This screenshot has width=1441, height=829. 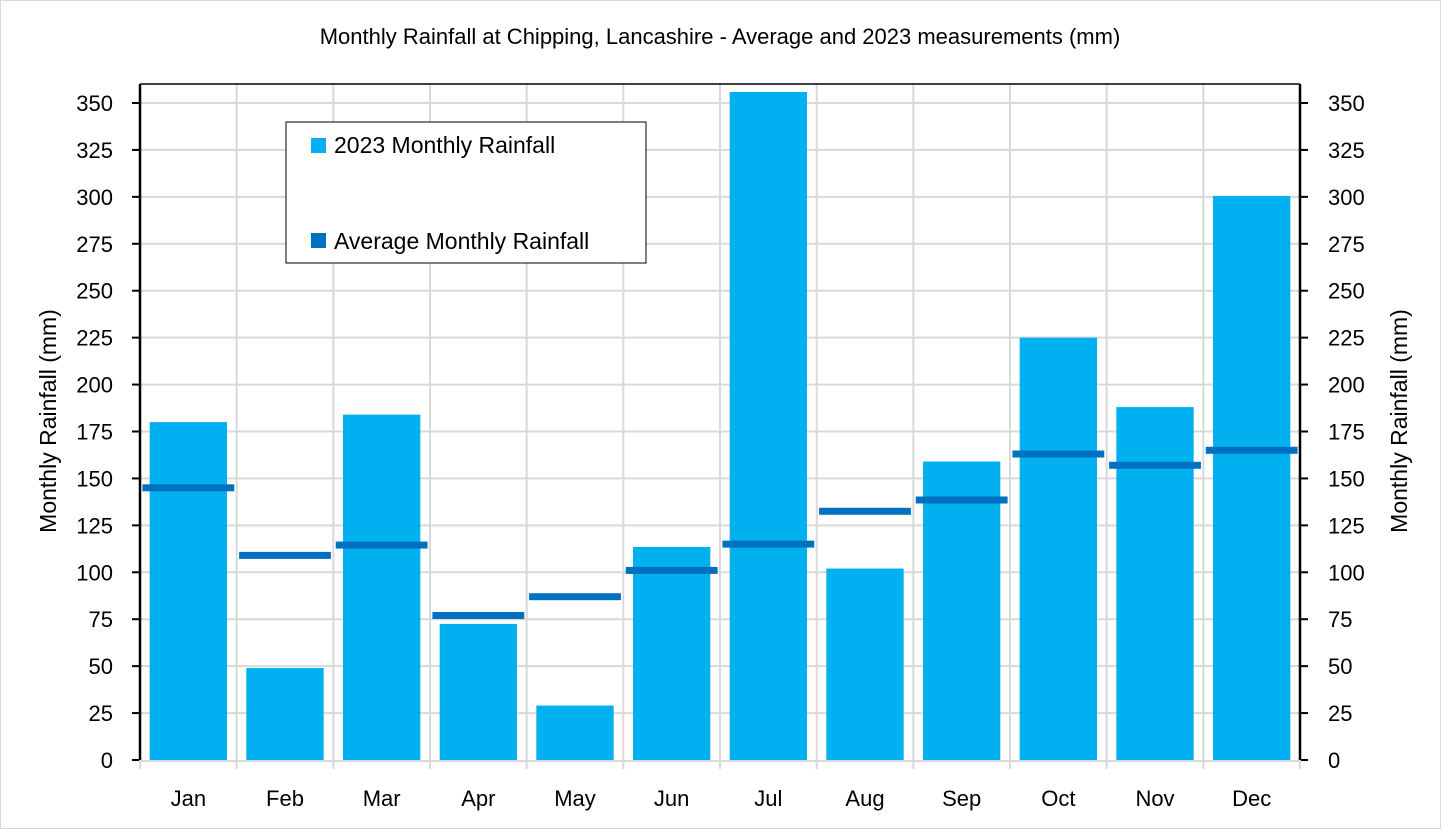 What do you see at coordinates (318, 240) in the screenshot?
I see `legend-swatch-average` at bounding box center [318, 240].